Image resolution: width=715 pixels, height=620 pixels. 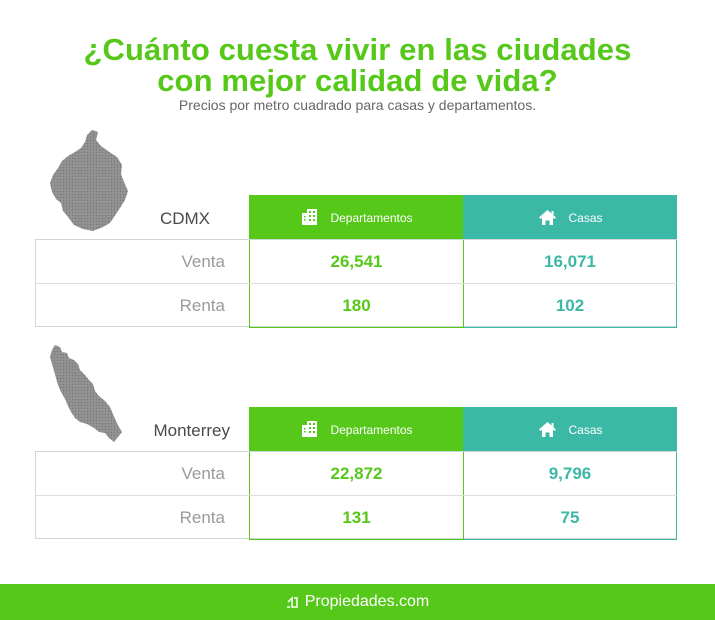 What do you see at coordinates (356, 306) in the screenshot?
I see `cdmx-renta-departamentos: 180` at bounding box center [356, 306].